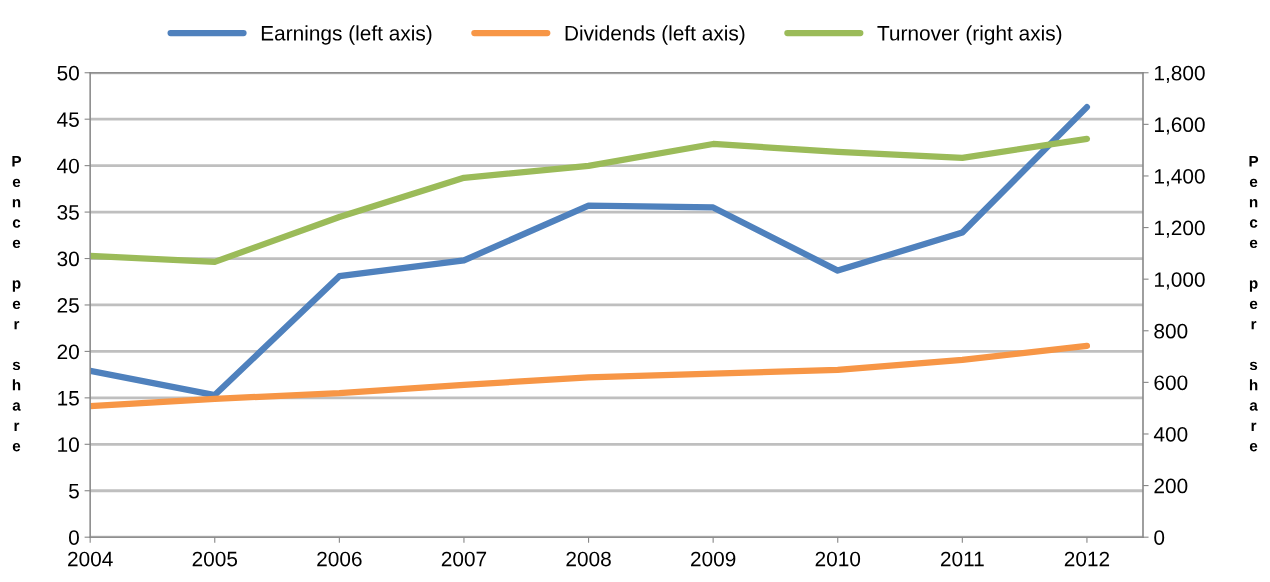  I want to click on y2-tick-label: 1,000, so click(1180, 281).